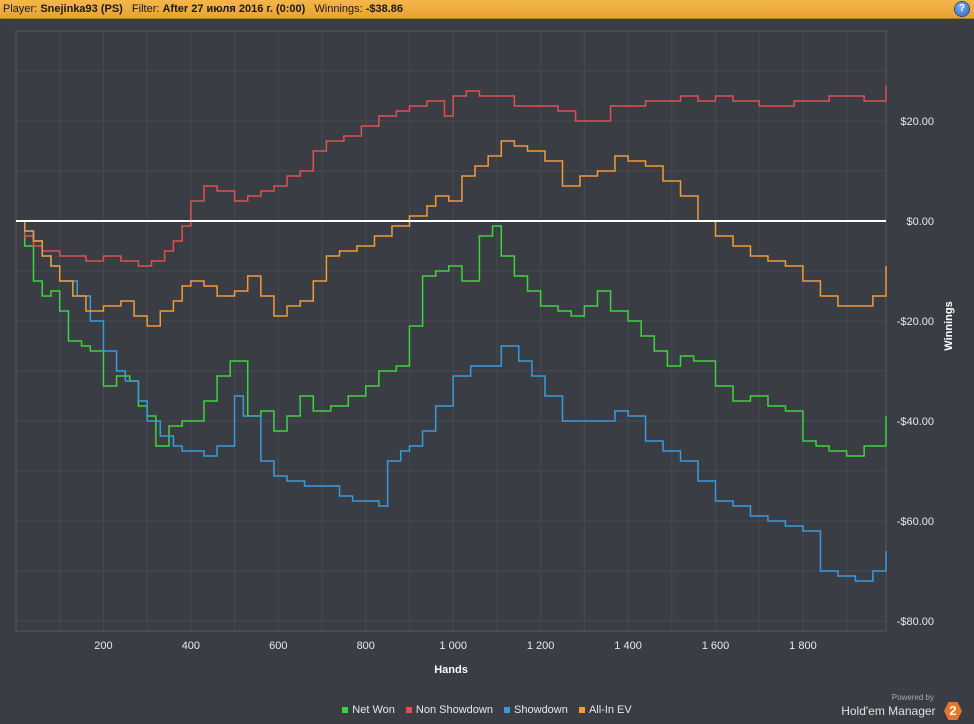 Image resolution: width=974 pixels, height=724 pixels. Describe the element at coordinates (962, 9) in the screenshot. I see `question-mark-icon: ?` at that location.